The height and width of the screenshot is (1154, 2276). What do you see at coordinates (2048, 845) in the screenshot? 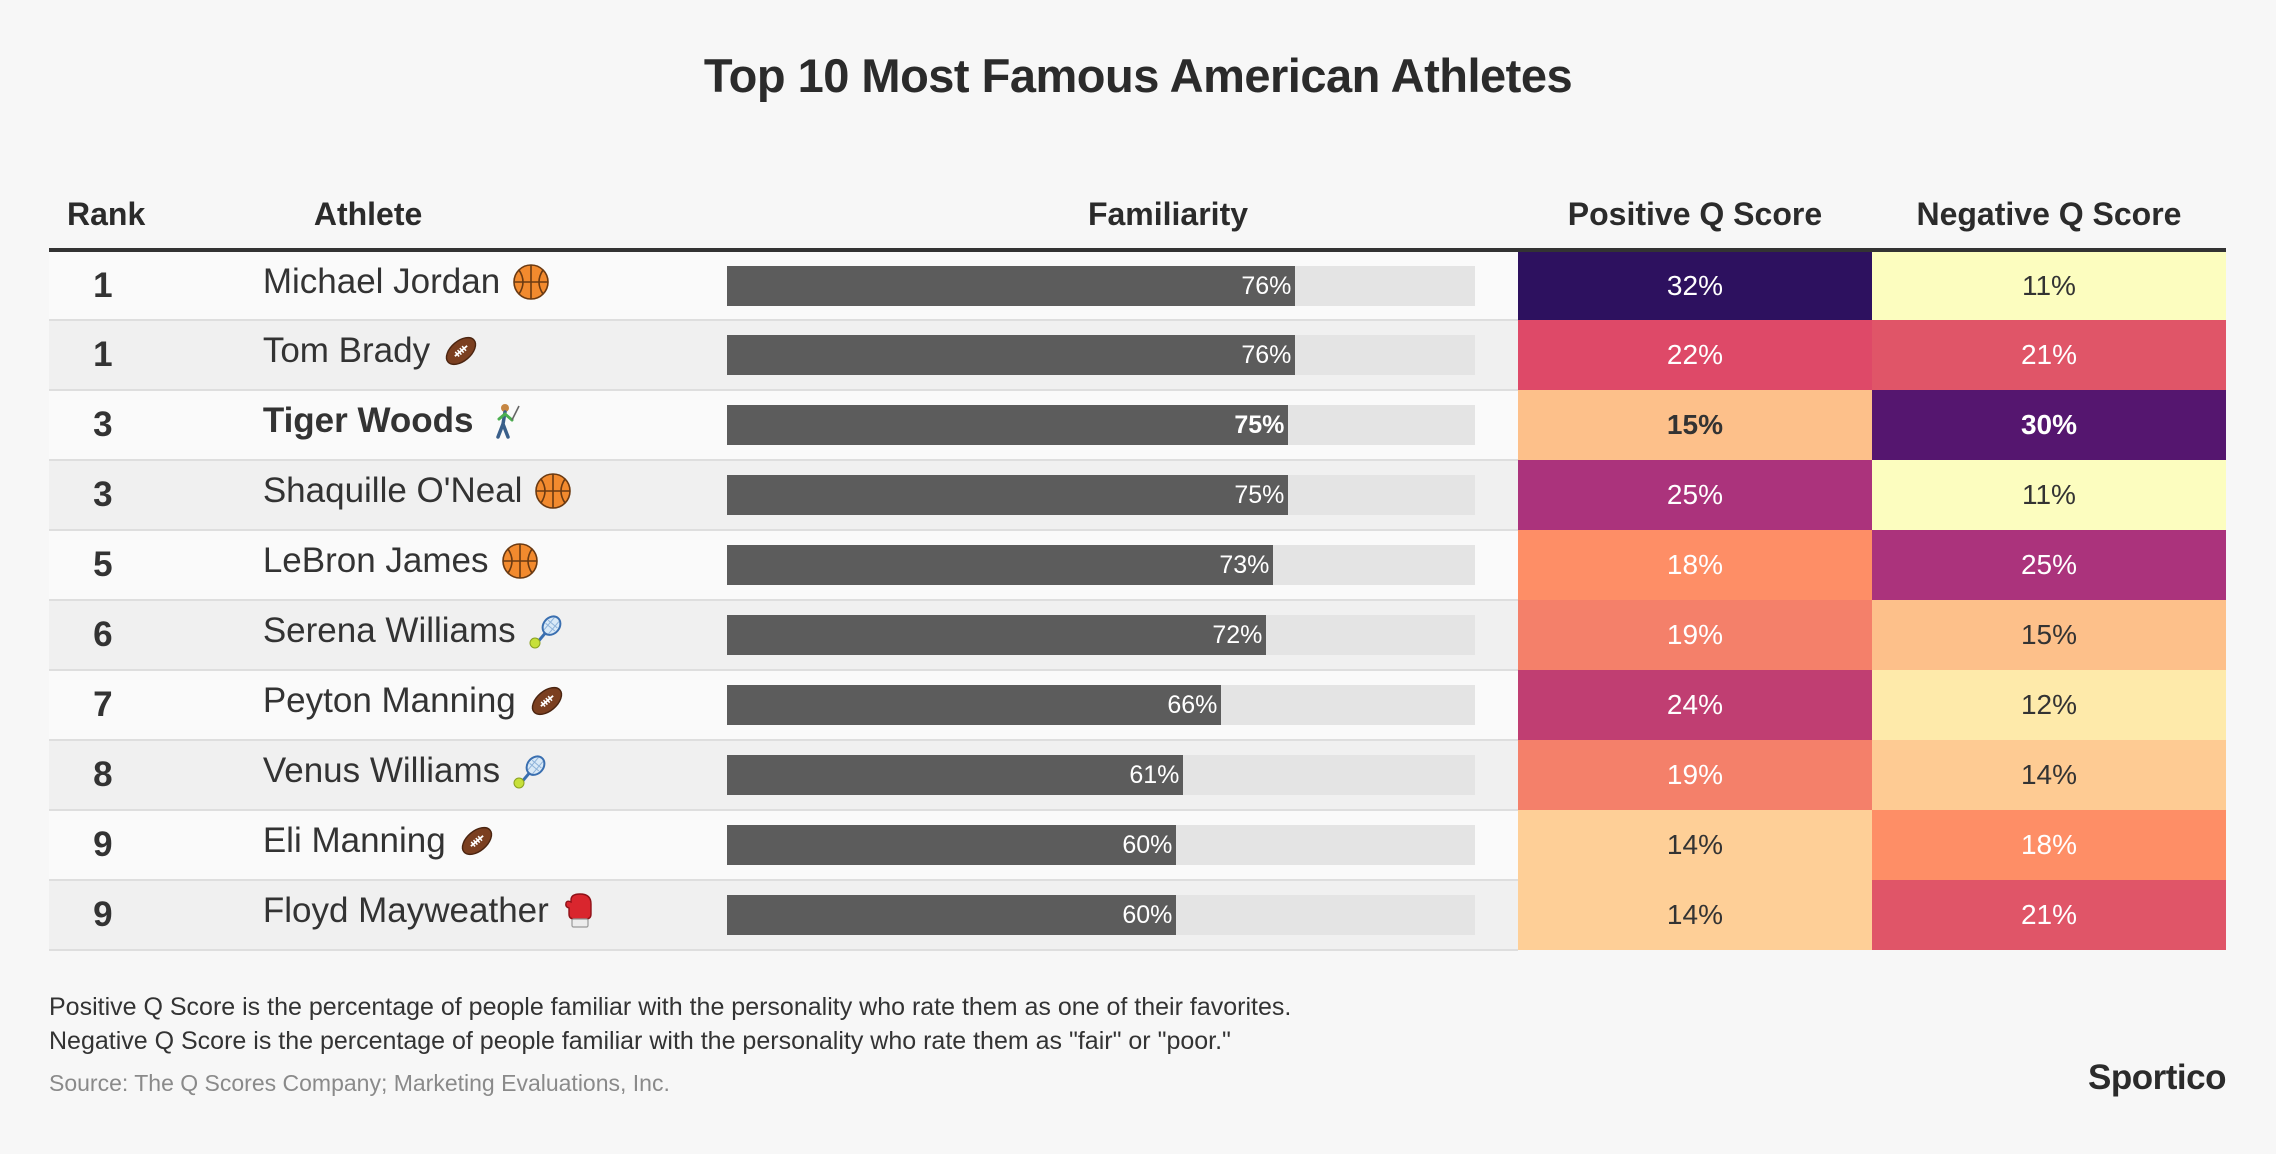
I see `negative-q-cell: 18%` at bounding box center [2048, 845].